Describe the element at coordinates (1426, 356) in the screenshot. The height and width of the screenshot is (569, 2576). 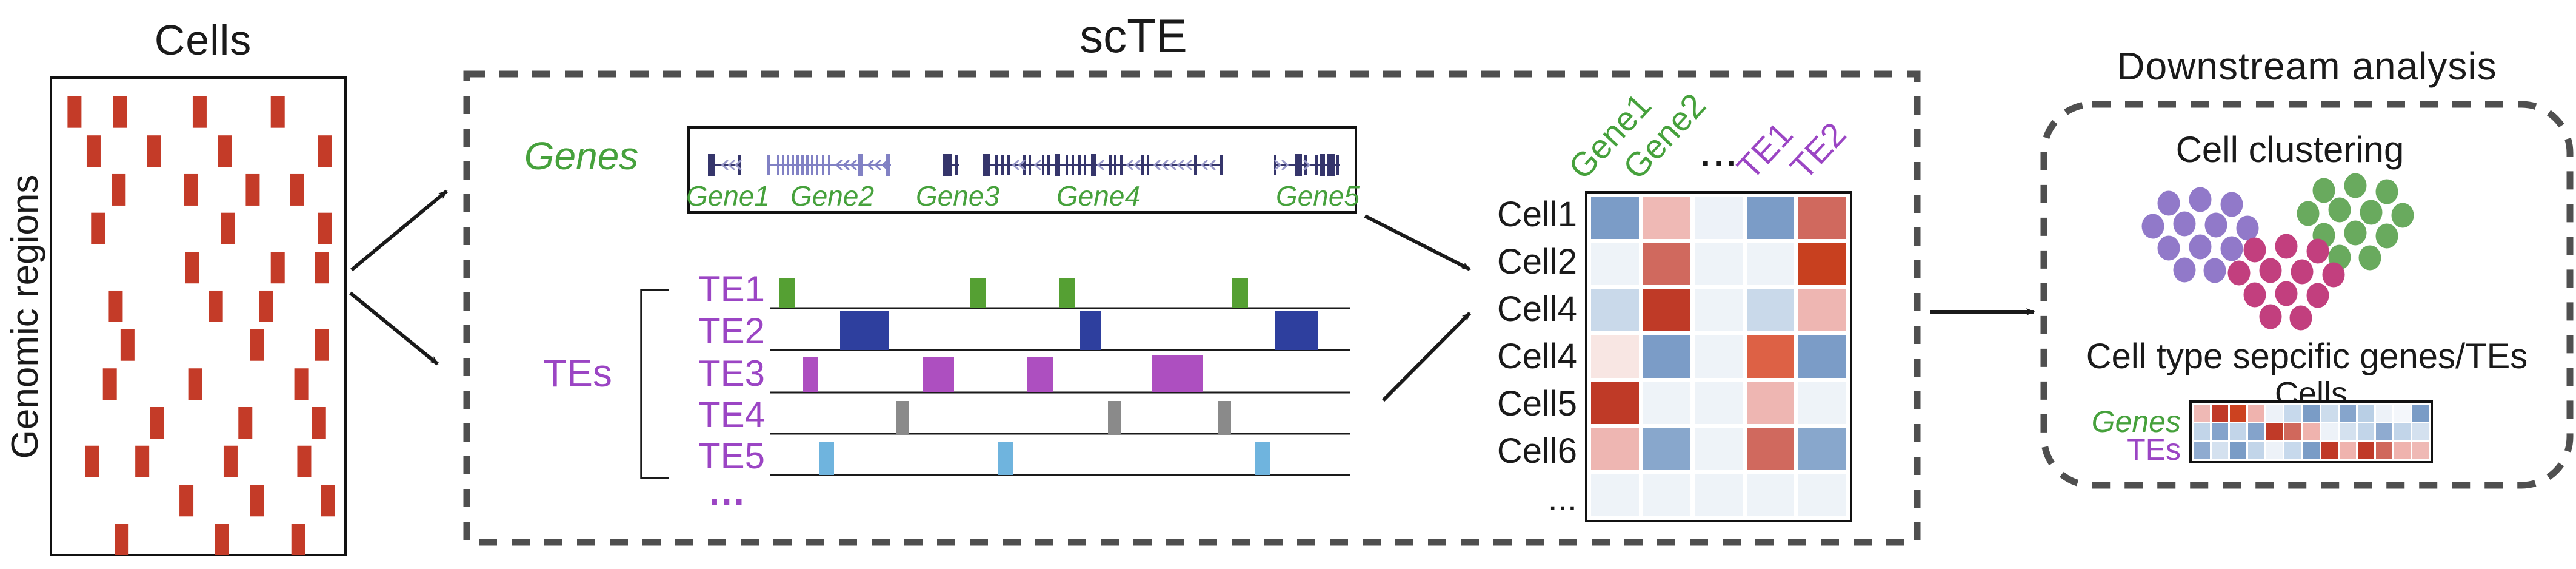
I see `arrow-tes-to-matrix` at that location.